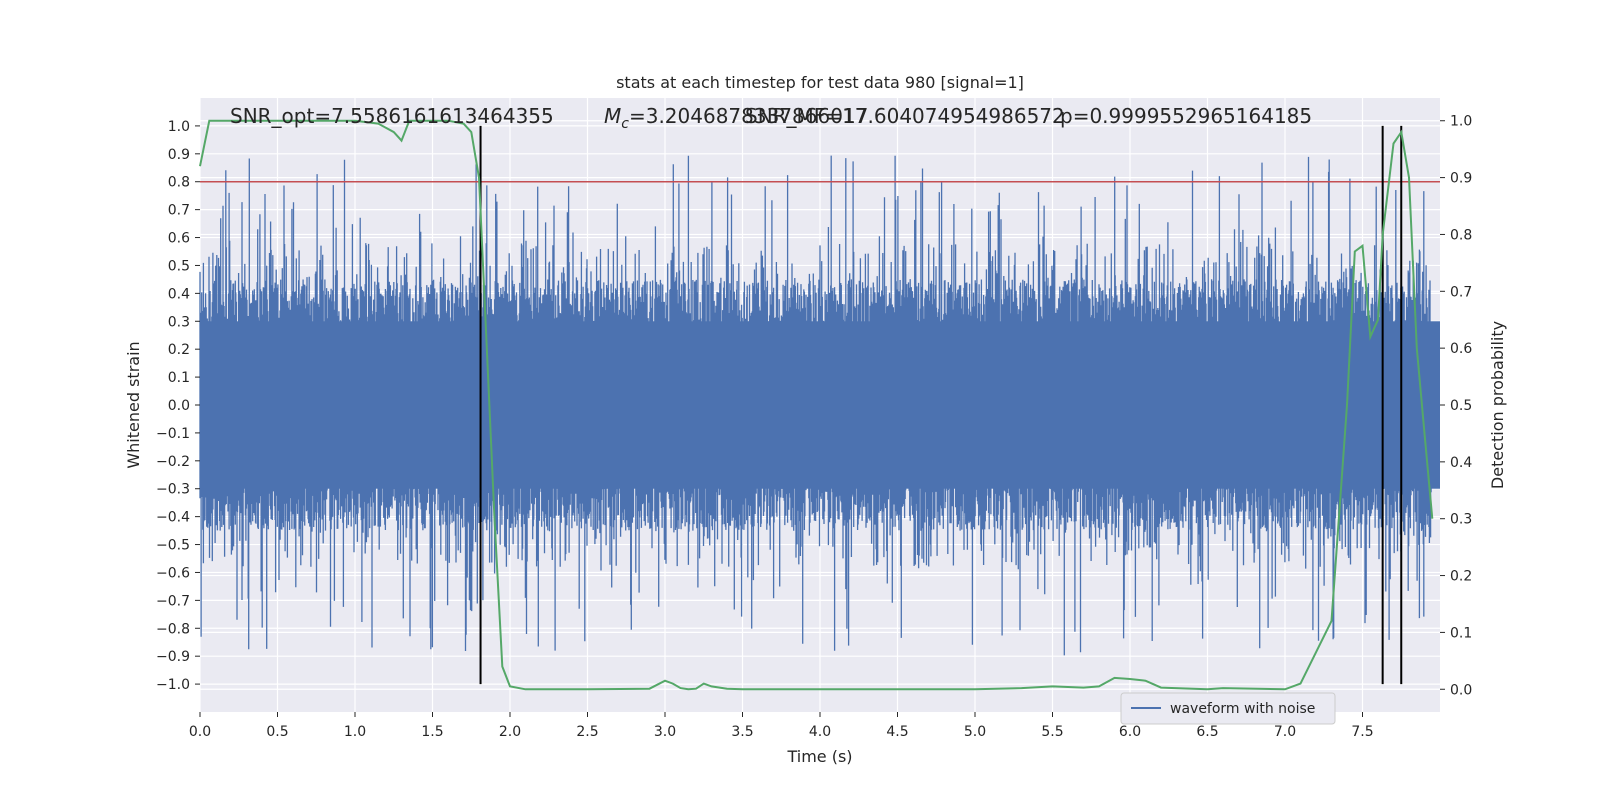 The height and width of the screenshot is (800, 1600). What do you see at coordinates (173, 434) in the screenshot?
I see `y-tick-label: −0.1` at bounding box center [173, 434].